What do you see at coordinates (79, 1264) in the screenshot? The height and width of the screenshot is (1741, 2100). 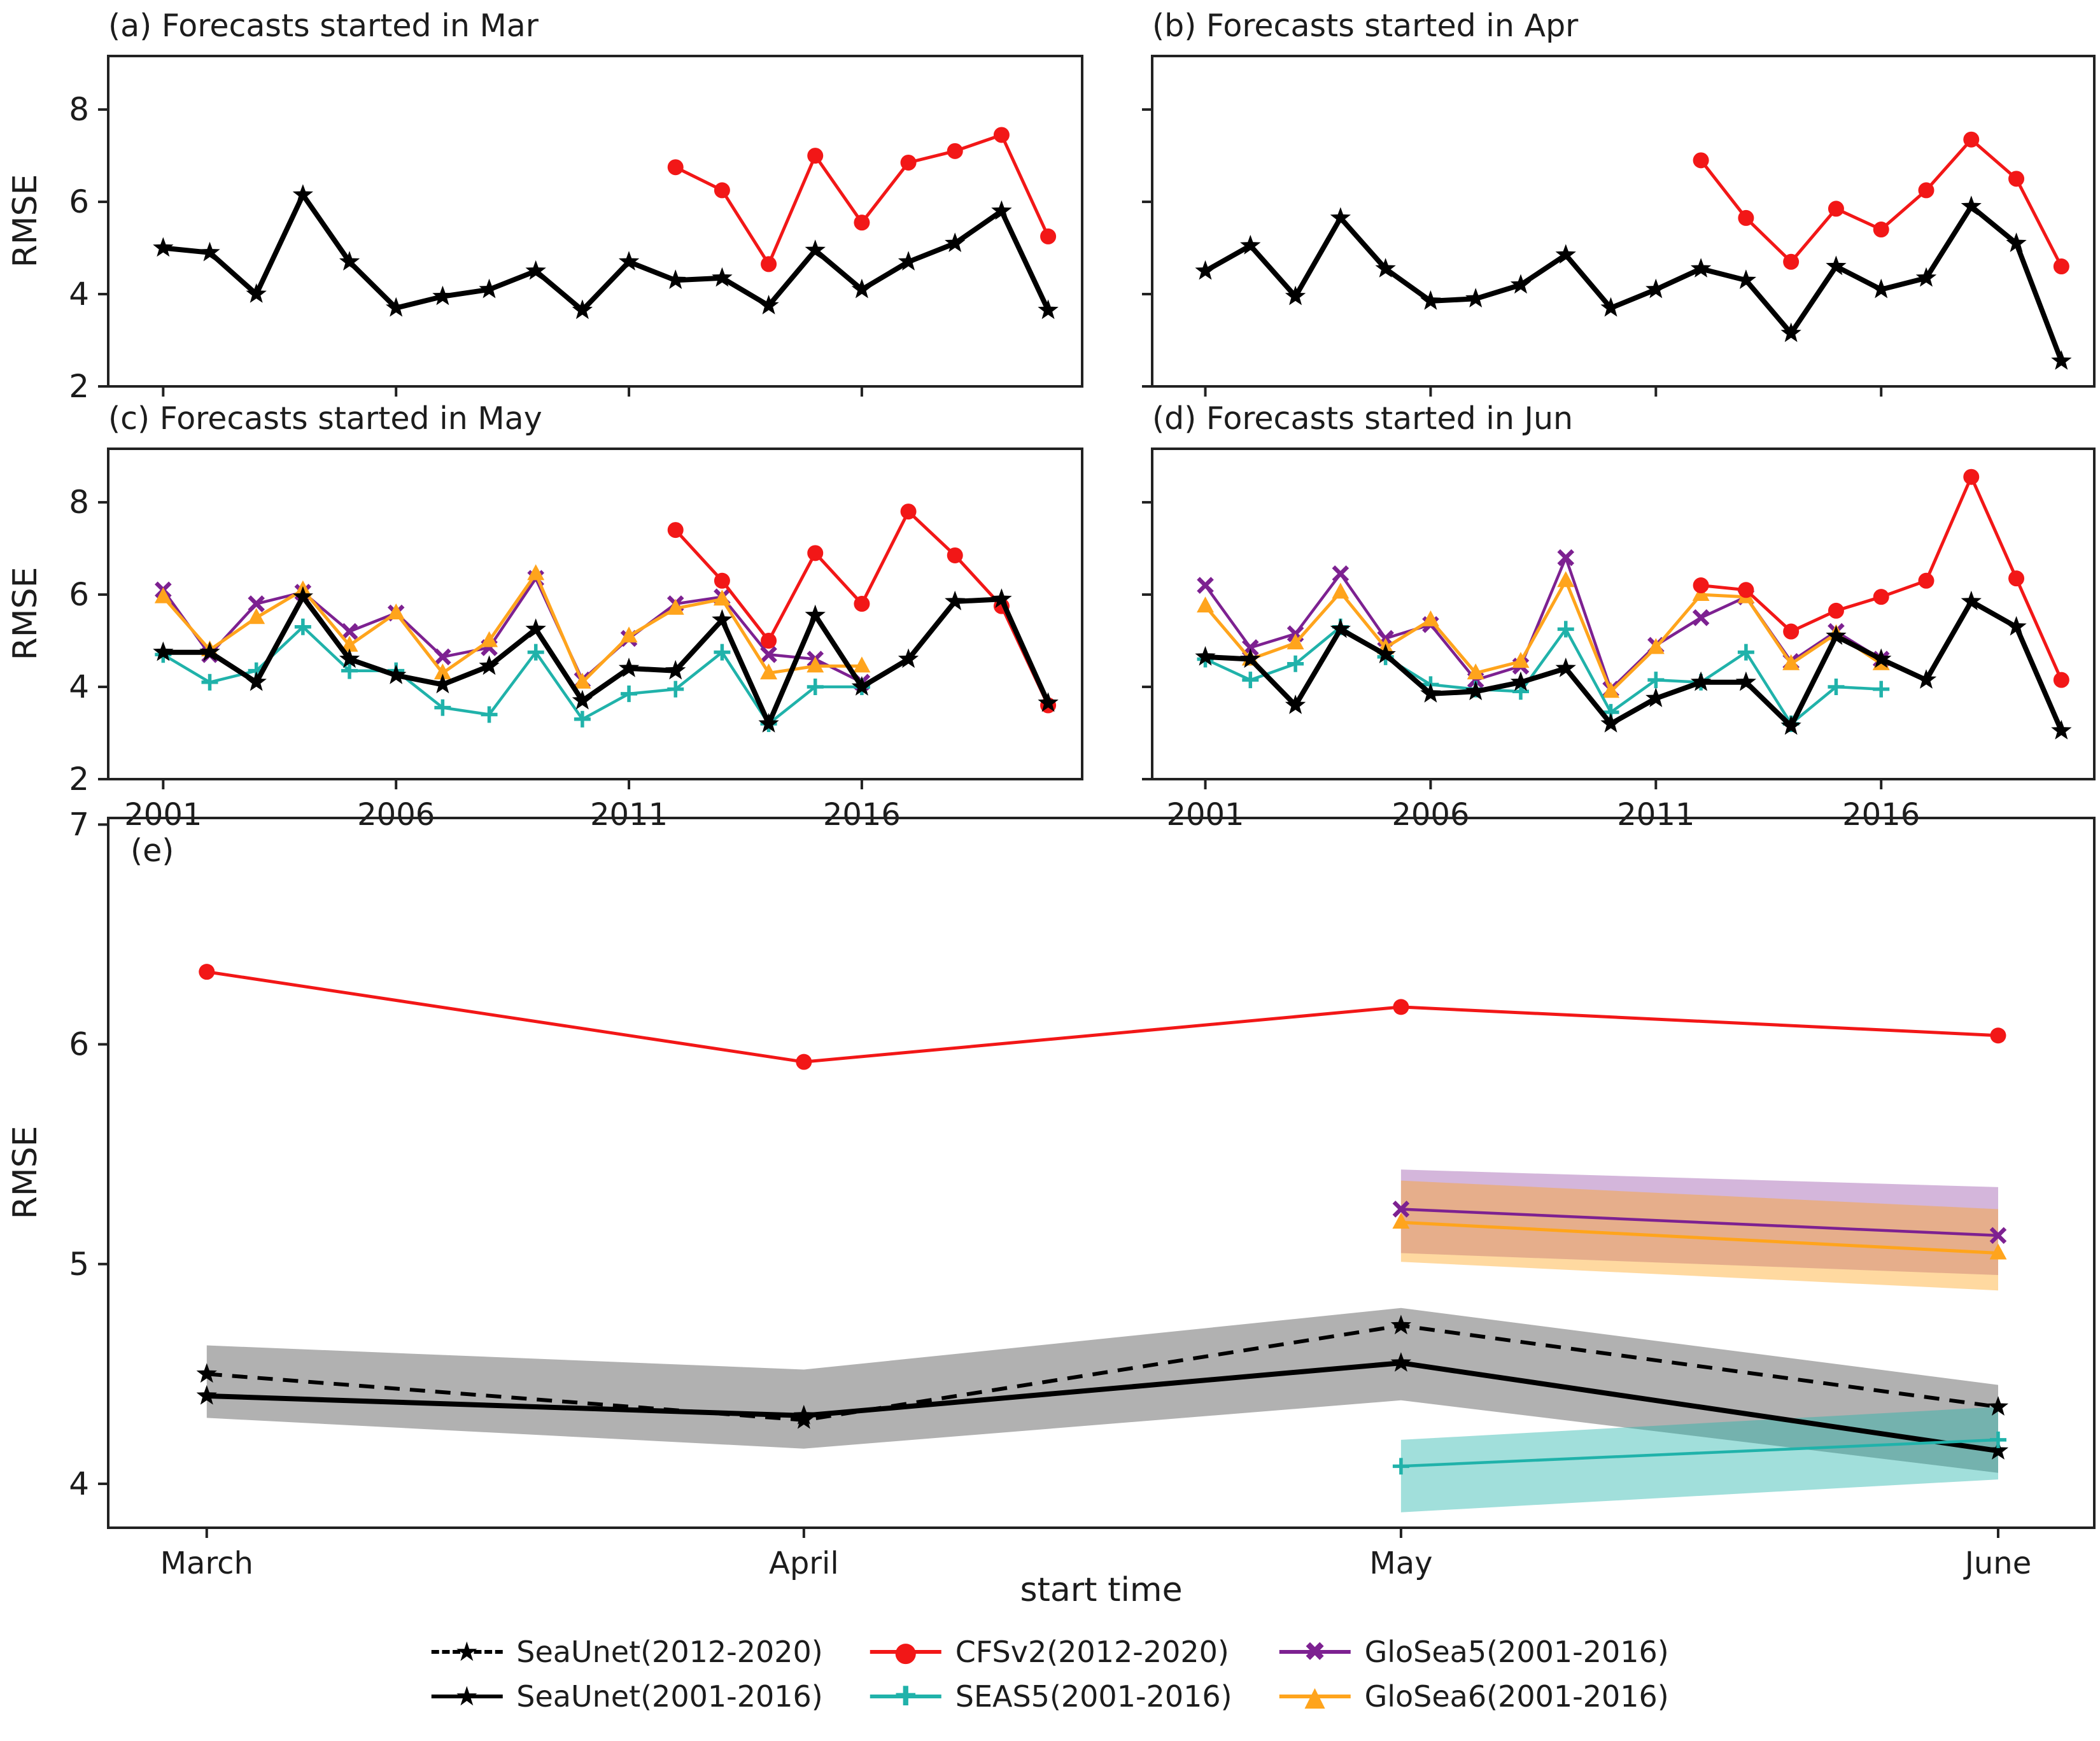 I see `tick-label: 5` at bounding box center [79, 1264].